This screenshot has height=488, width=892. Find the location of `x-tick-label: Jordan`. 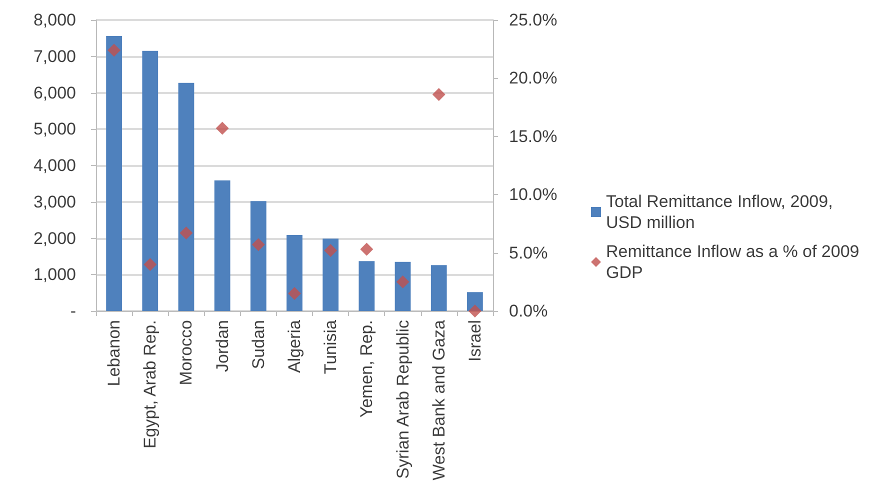

x-tick-label: Jordan is located at coordinates (222, 346).